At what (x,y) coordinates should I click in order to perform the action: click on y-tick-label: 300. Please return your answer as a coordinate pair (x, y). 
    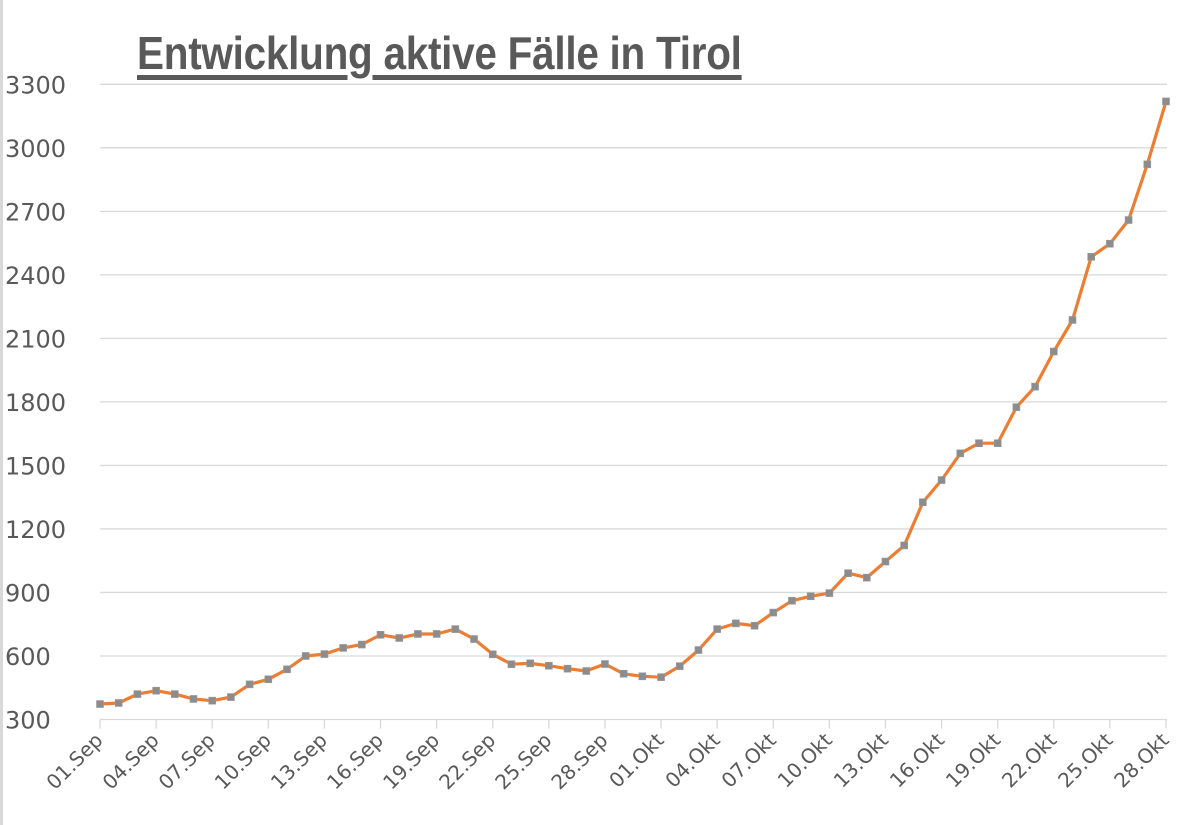
    Looking at the image, I should click on (28, 721).